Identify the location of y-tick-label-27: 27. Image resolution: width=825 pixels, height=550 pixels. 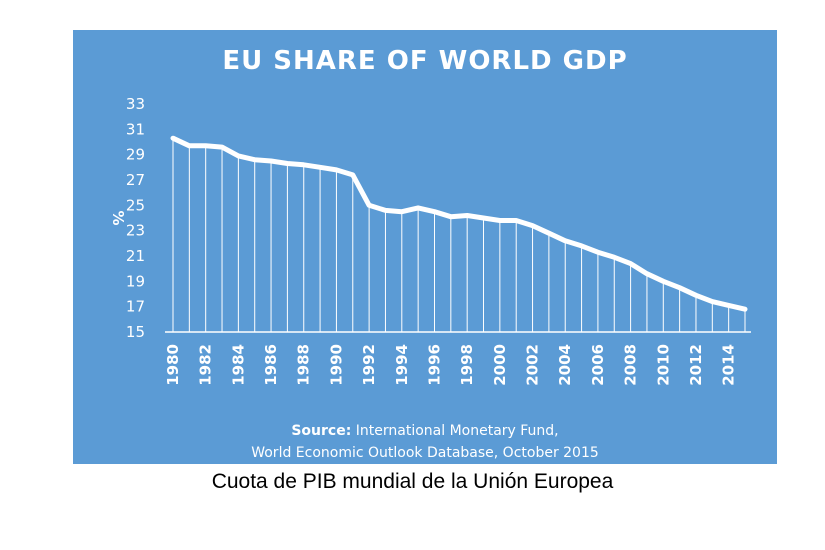
(135, 180).